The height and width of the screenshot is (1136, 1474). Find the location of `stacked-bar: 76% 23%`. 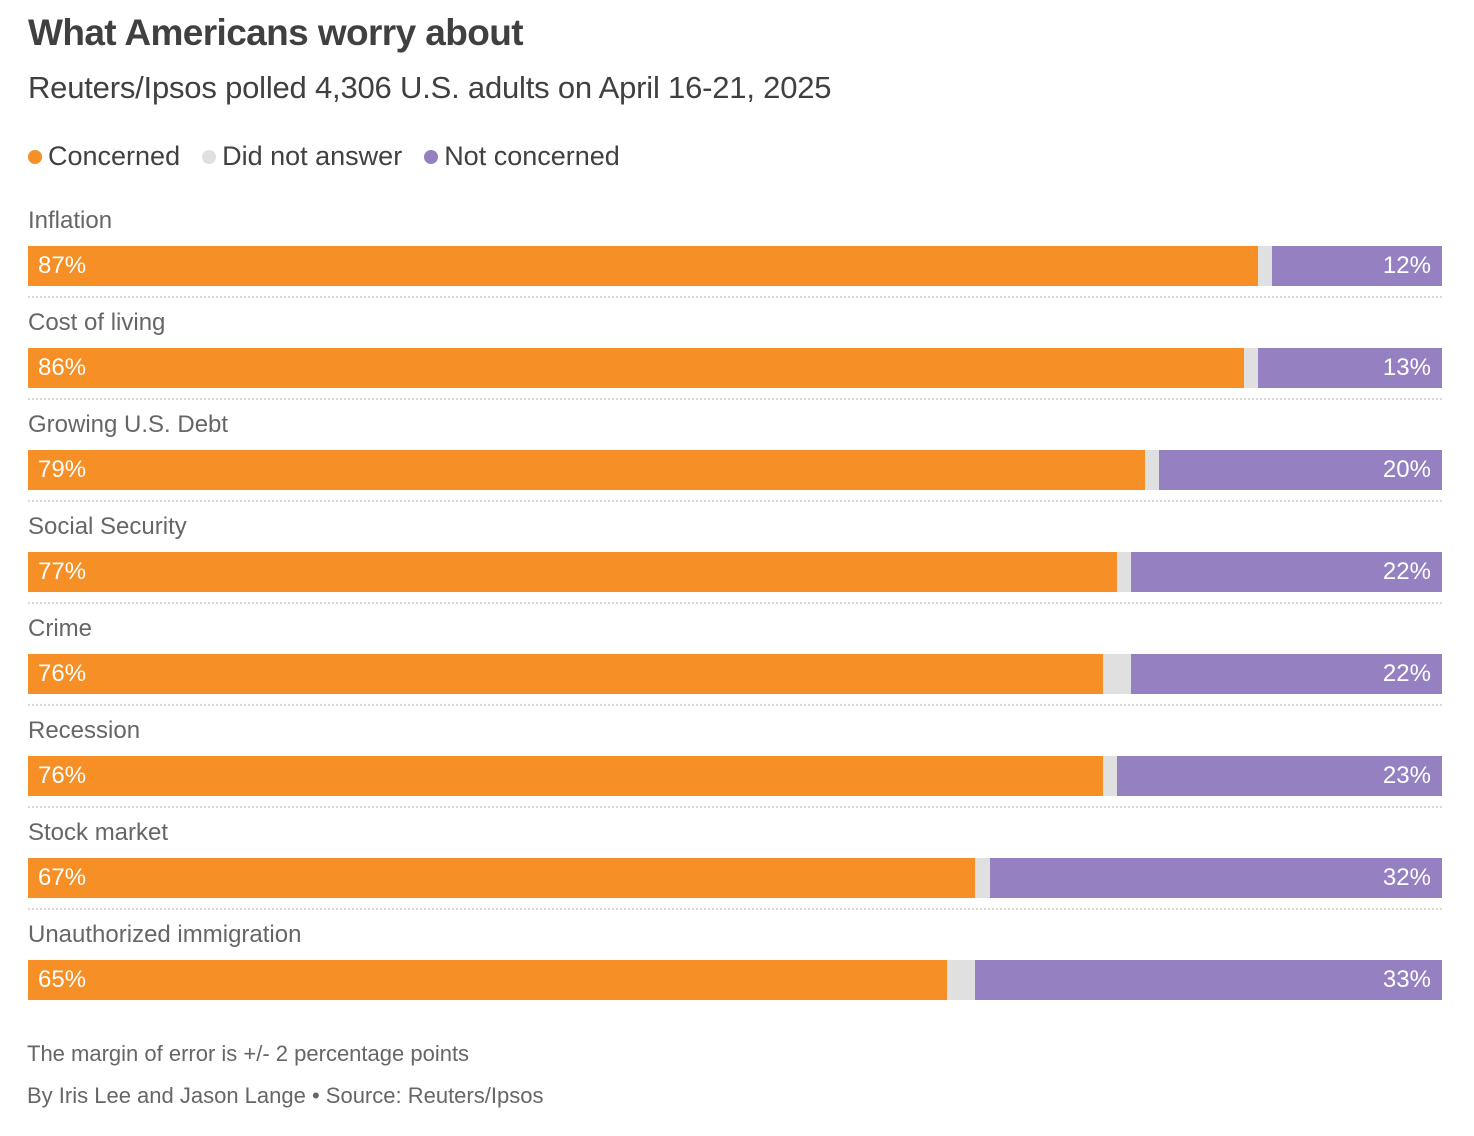

stacked-bar: 76% 23% is located at coordinates (735, 776).